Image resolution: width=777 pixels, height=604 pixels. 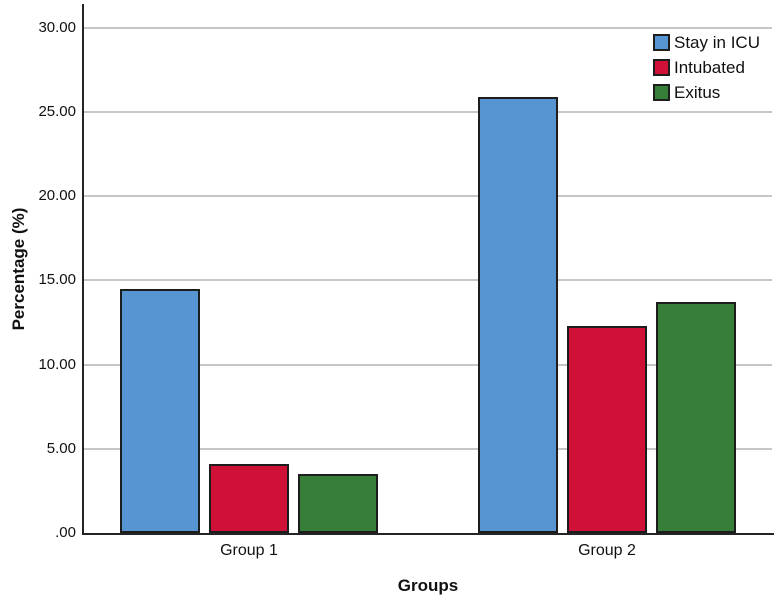 I want to click on legend-item-exitus: Exitus, so click(x=706, y=92).